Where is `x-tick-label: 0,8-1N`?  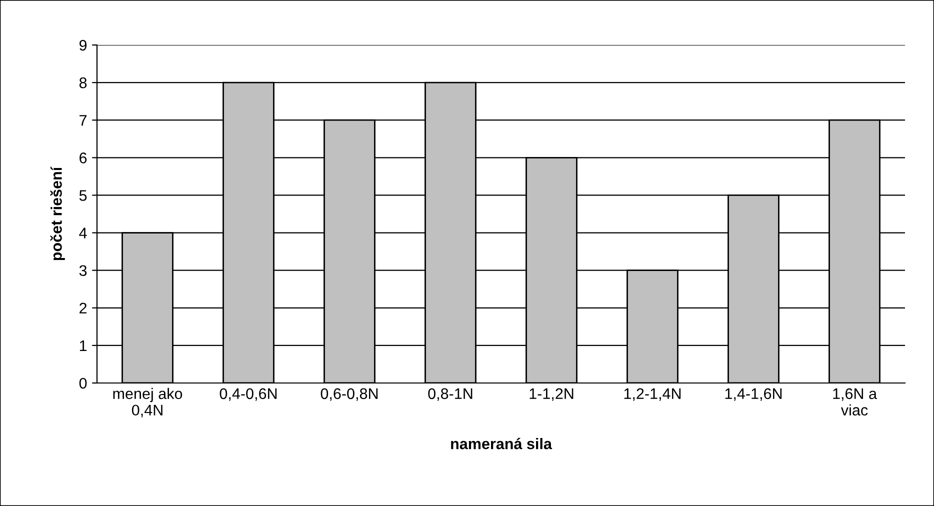 x-tick-label: 0,8-1N is located at coordinates (450, 394).